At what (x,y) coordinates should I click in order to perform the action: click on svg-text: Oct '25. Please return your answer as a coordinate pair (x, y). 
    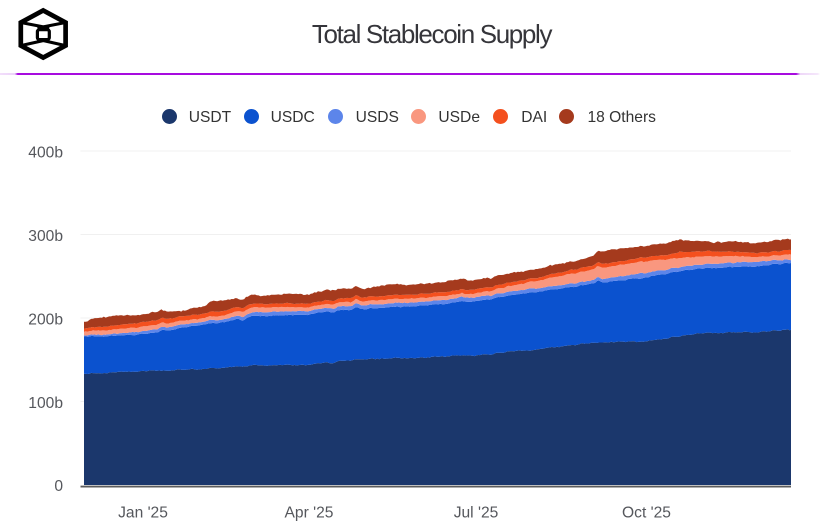
    Looking at the image, I should click on (646, 513).